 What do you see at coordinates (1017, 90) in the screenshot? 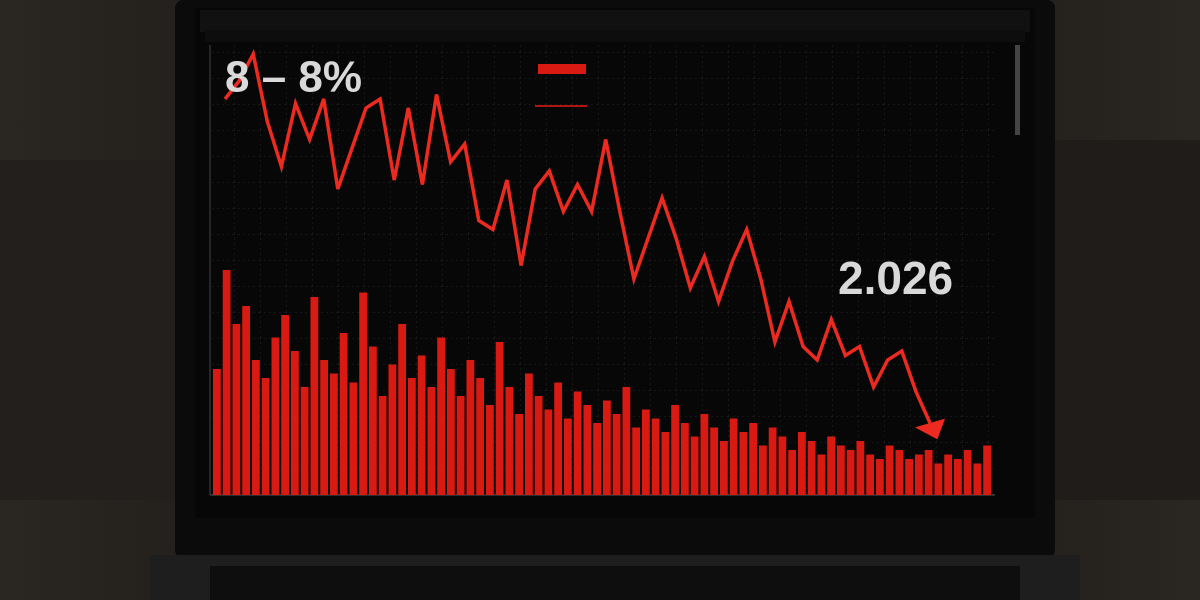
I see `scrollbar` at bounding box center [1017, 90].